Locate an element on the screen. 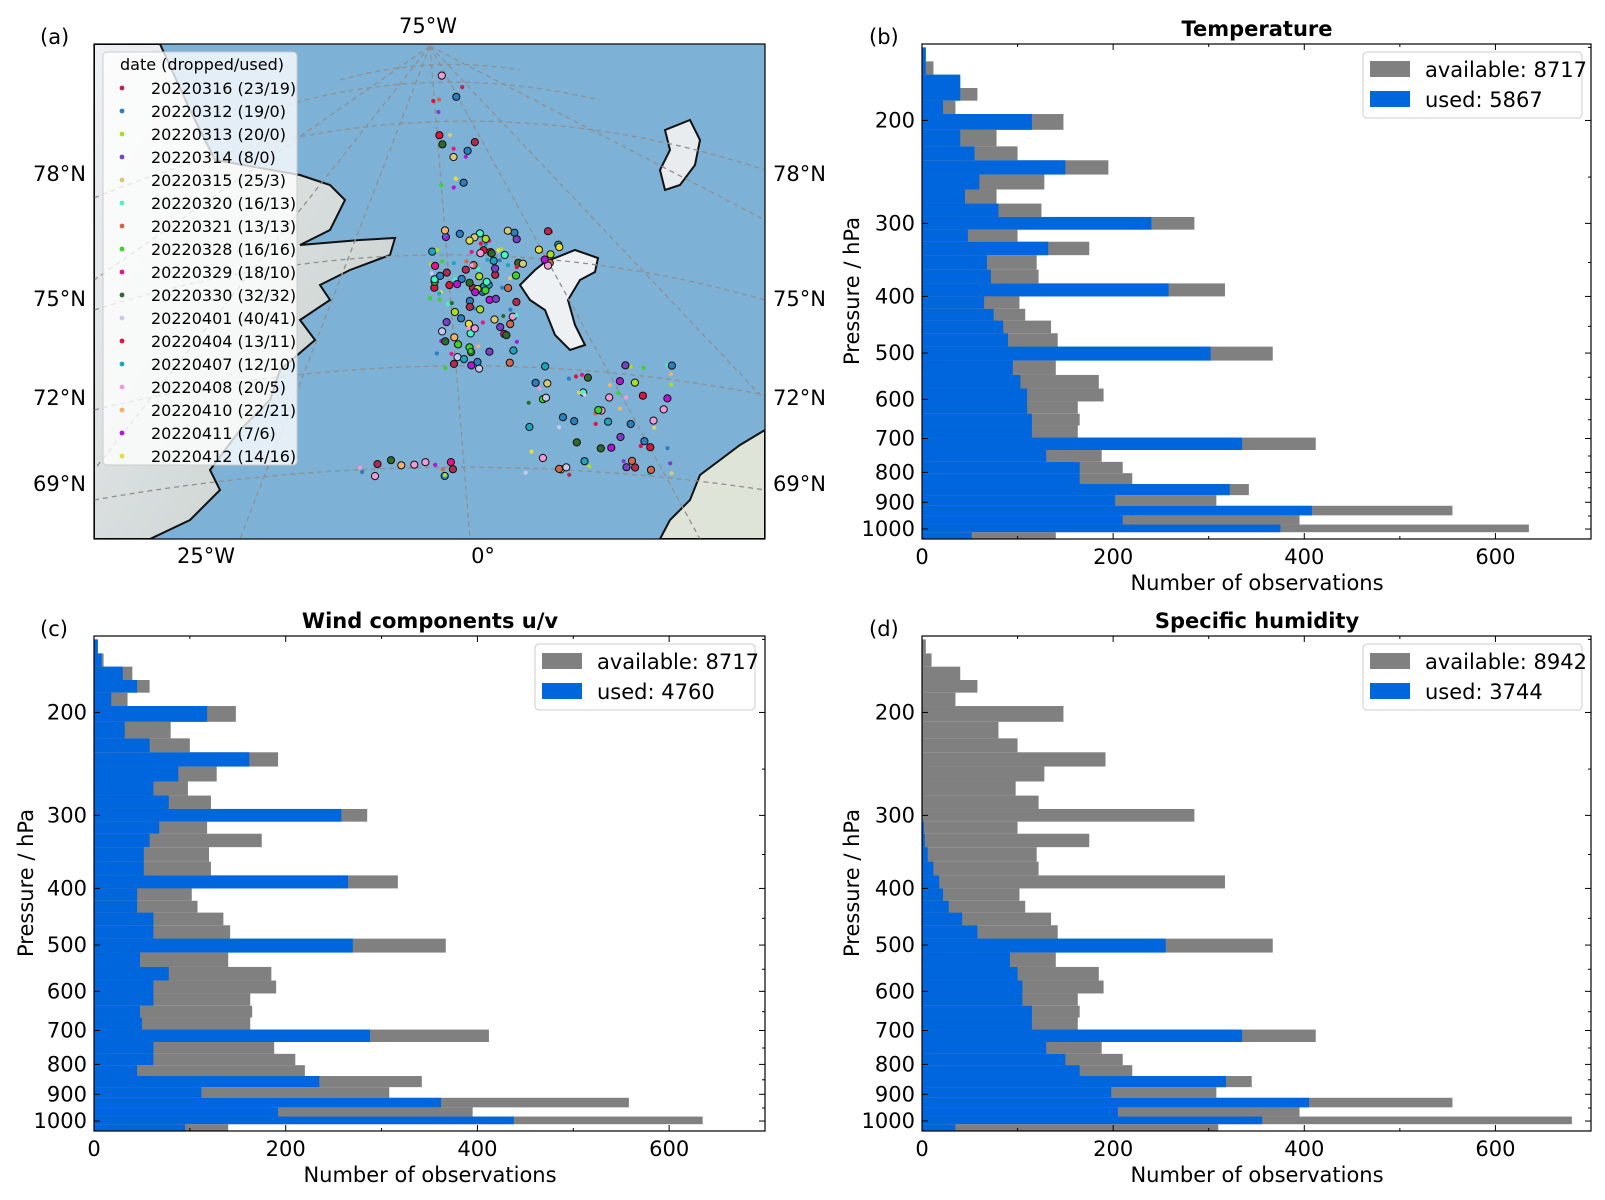  lat-label-right-78: 78°N is located at coordinates (799, 174).